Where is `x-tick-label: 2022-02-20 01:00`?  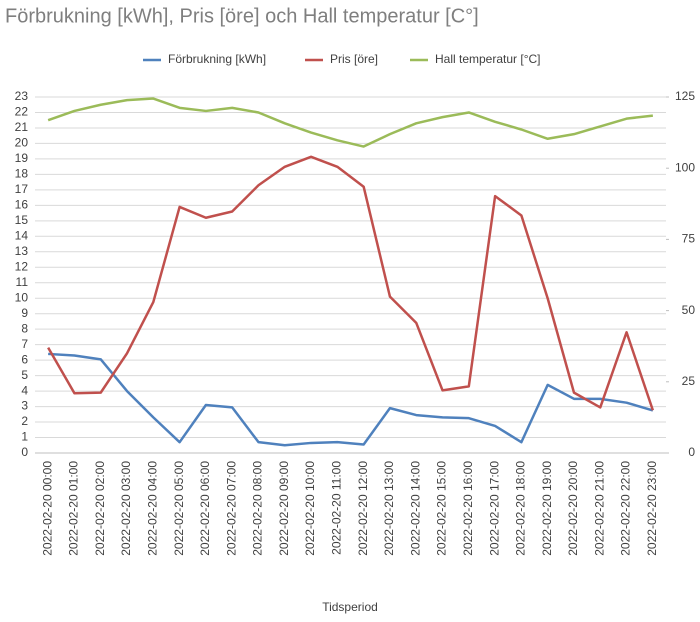
x-tick-label: 2022-02-20 01:00 is located at coordinates (74, 508).